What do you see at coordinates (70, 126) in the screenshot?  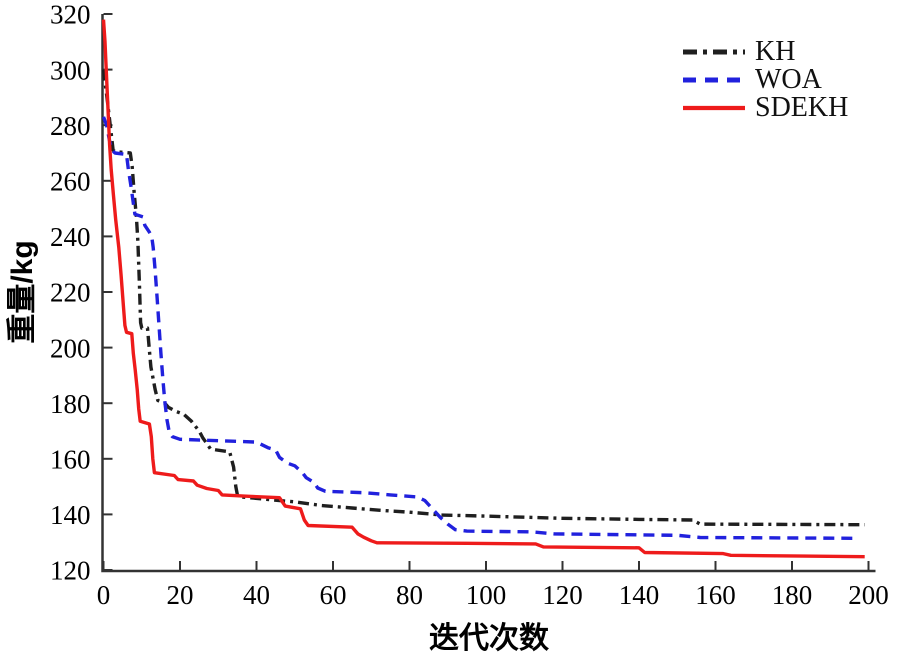 I see `y-tick-label: 280` at bounding box center [70, 126].